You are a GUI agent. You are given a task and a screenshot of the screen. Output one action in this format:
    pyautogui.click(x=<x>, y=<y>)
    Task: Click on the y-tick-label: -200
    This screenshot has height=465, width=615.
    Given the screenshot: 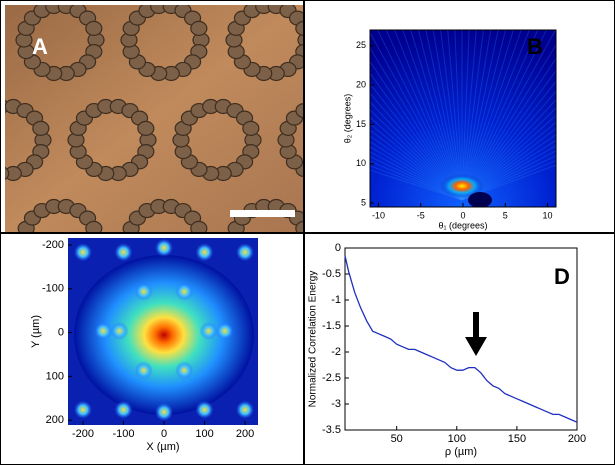 What is the action you would take?
    pyautogui.click(x=53, y=245)
    